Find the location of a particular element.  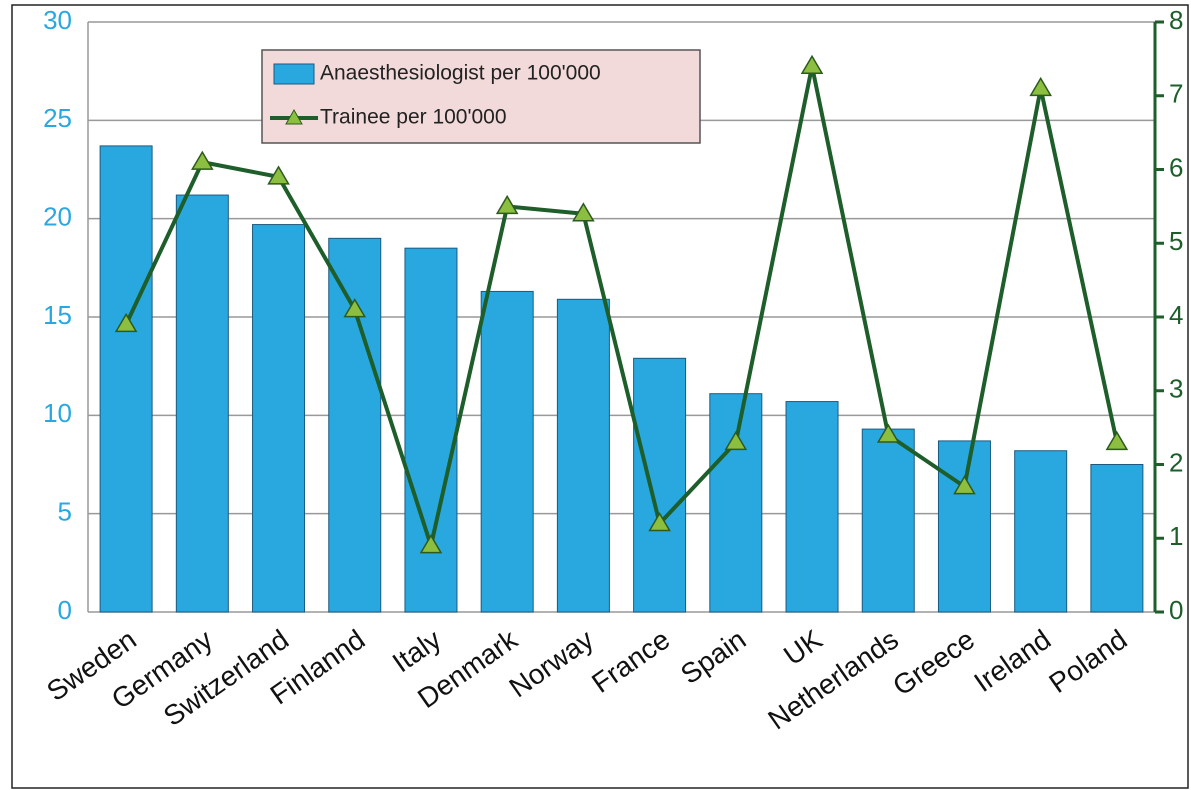

y2-tick-label: 7 is located at coordinates (1176, 94).